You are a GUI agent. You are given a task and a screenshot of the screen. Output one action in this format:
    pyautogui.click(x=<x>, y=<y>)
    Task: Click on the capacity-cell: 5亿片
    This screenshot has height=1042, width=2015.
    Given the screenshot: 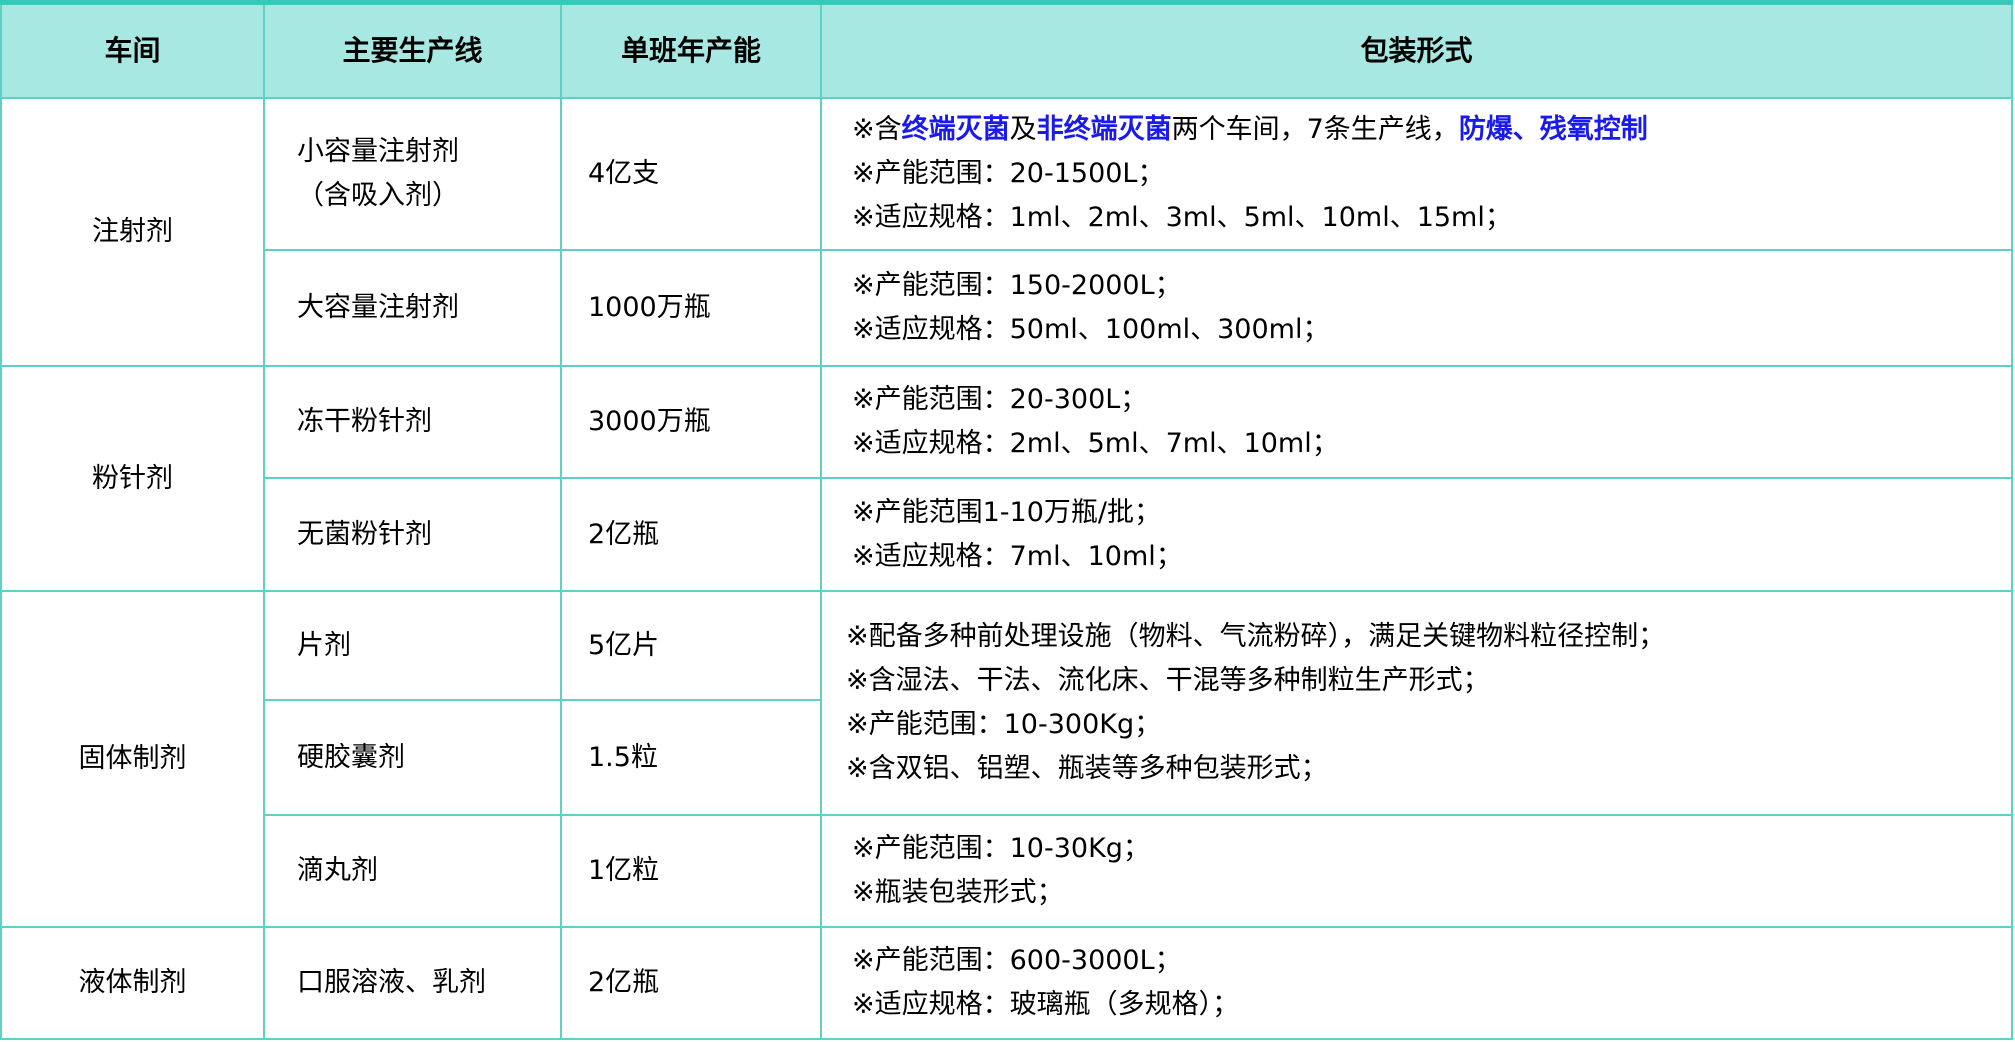 What is the action you would take?
    pyautogui.click(x=691, y=645)
    